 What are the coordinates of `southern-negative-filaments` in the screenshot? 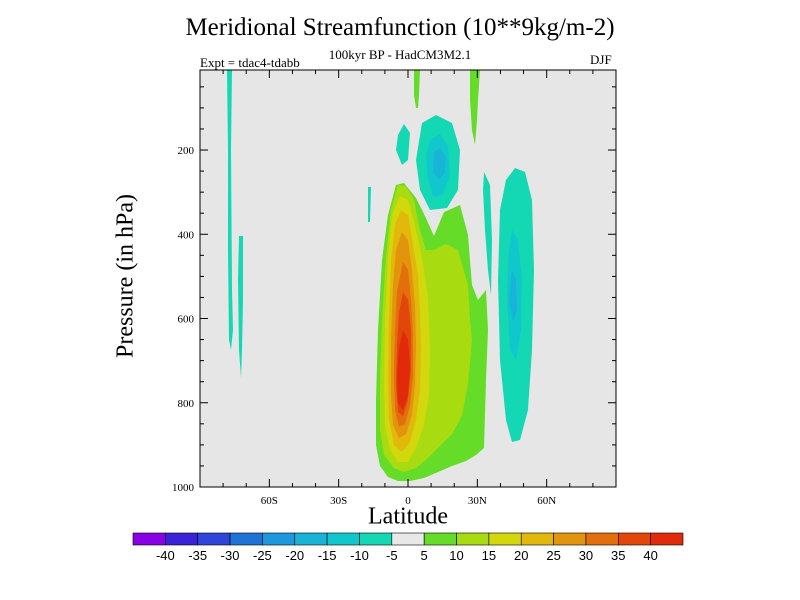 It's located at (299, 224).